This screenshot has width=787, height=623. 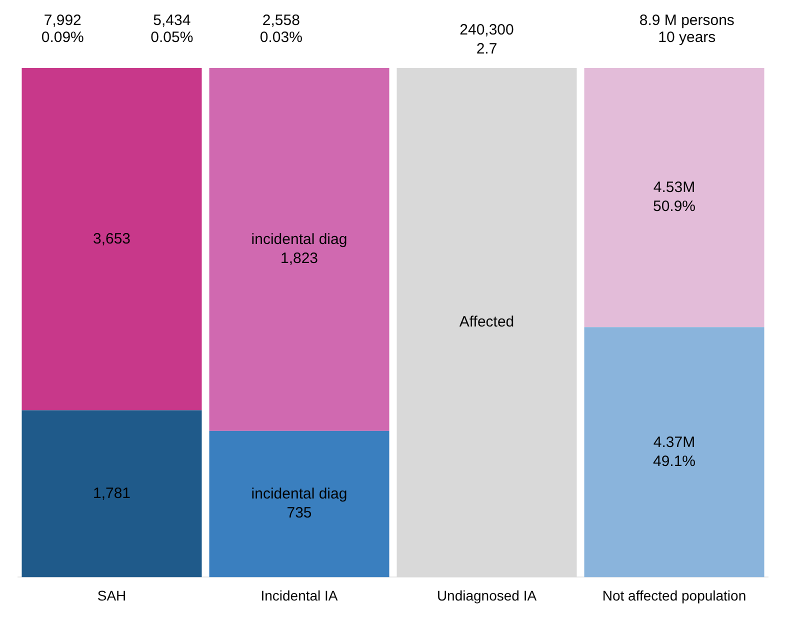 I want to click on category-label: Undiagnosed IA, so click(x=487, y=595).